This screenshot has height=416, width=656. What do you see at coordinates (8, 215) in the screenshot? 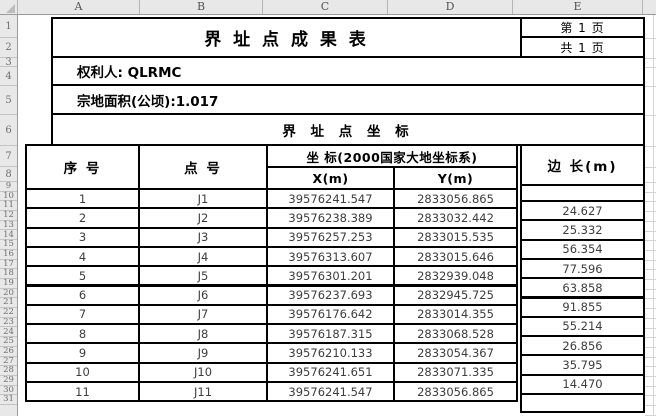
I see `row-header-12: 12` at bounding box center [8, 215].